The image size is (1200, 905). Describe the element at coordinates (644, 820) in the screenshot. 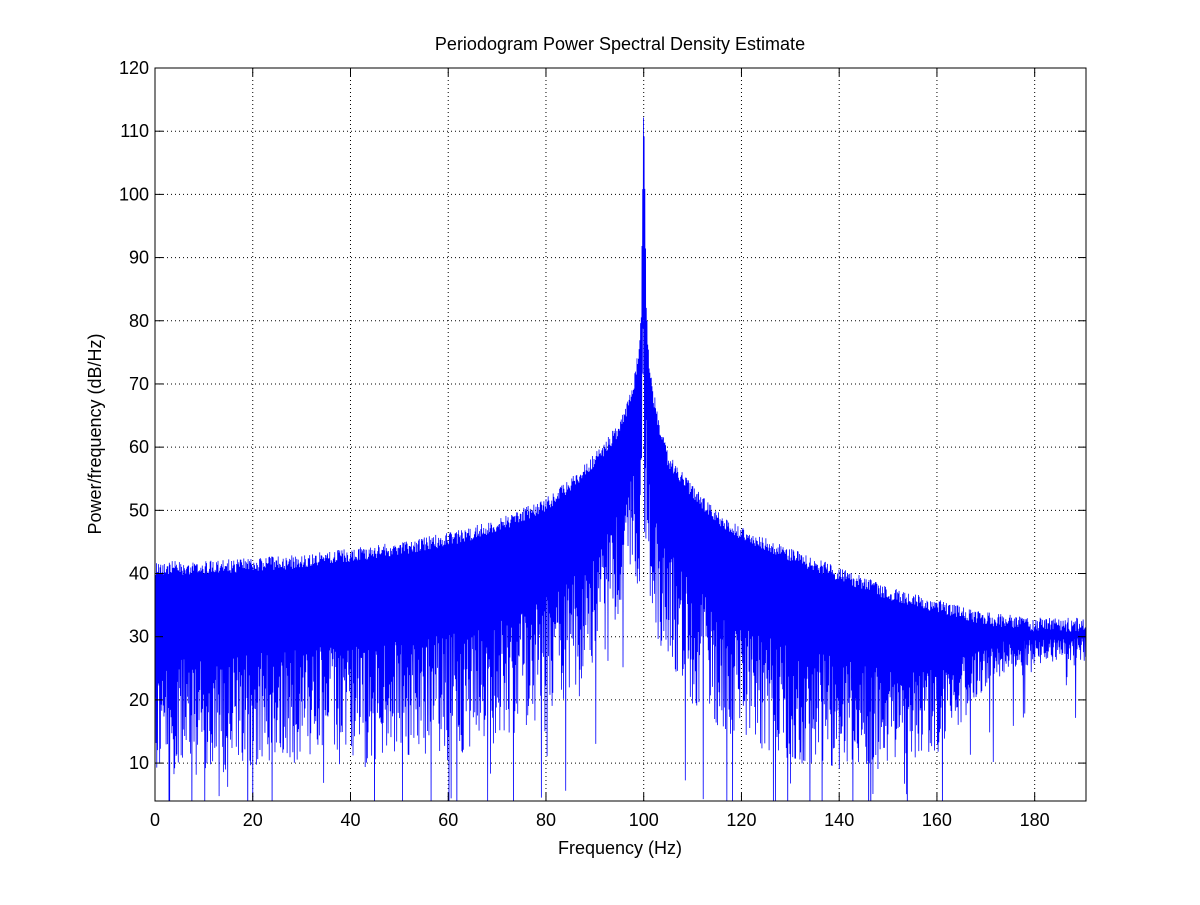

I see `x-tick-label: 100` at that location.